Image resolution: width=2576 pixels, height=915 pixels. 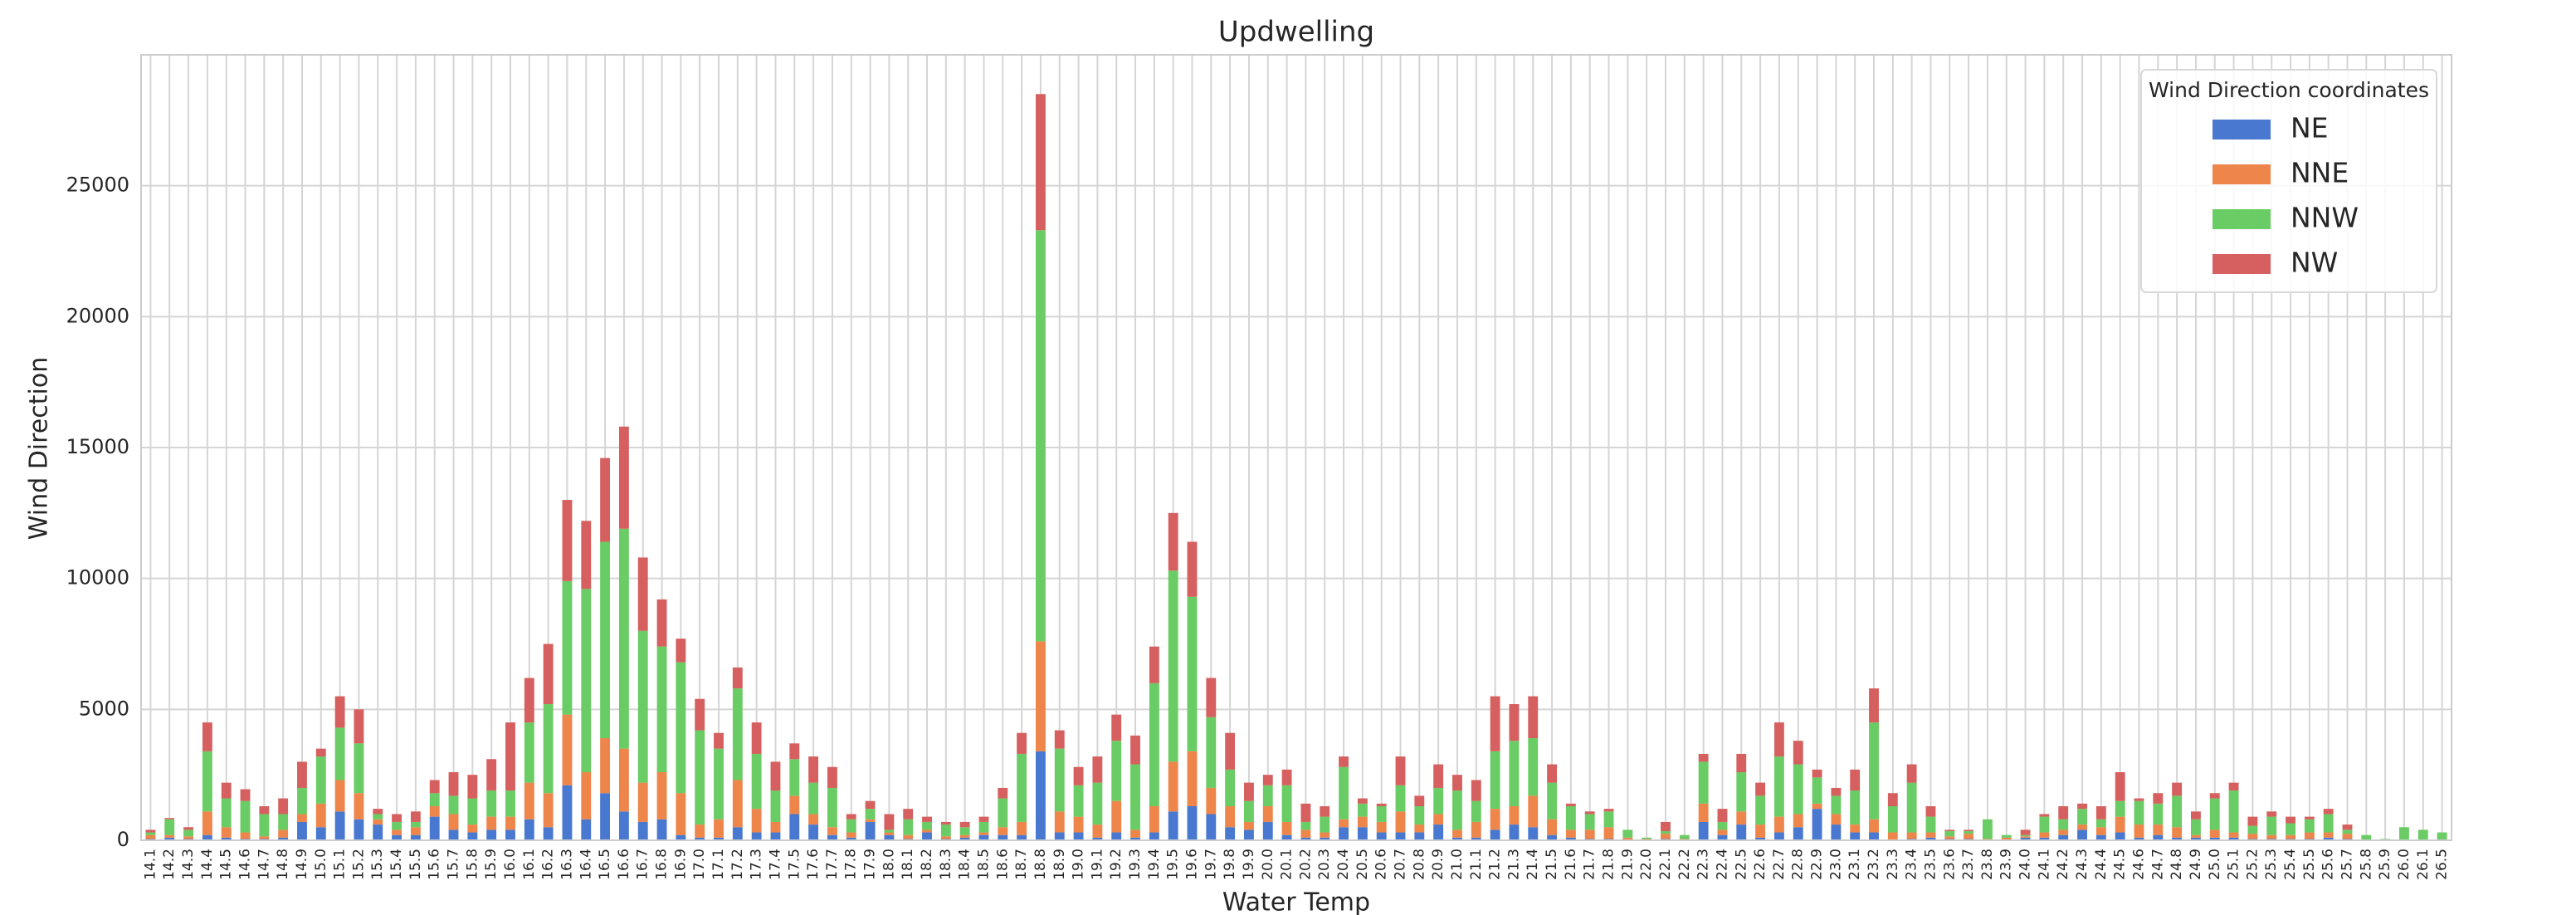 I want to click on x-tick-label: 16.3, so click(x=567, y=864).